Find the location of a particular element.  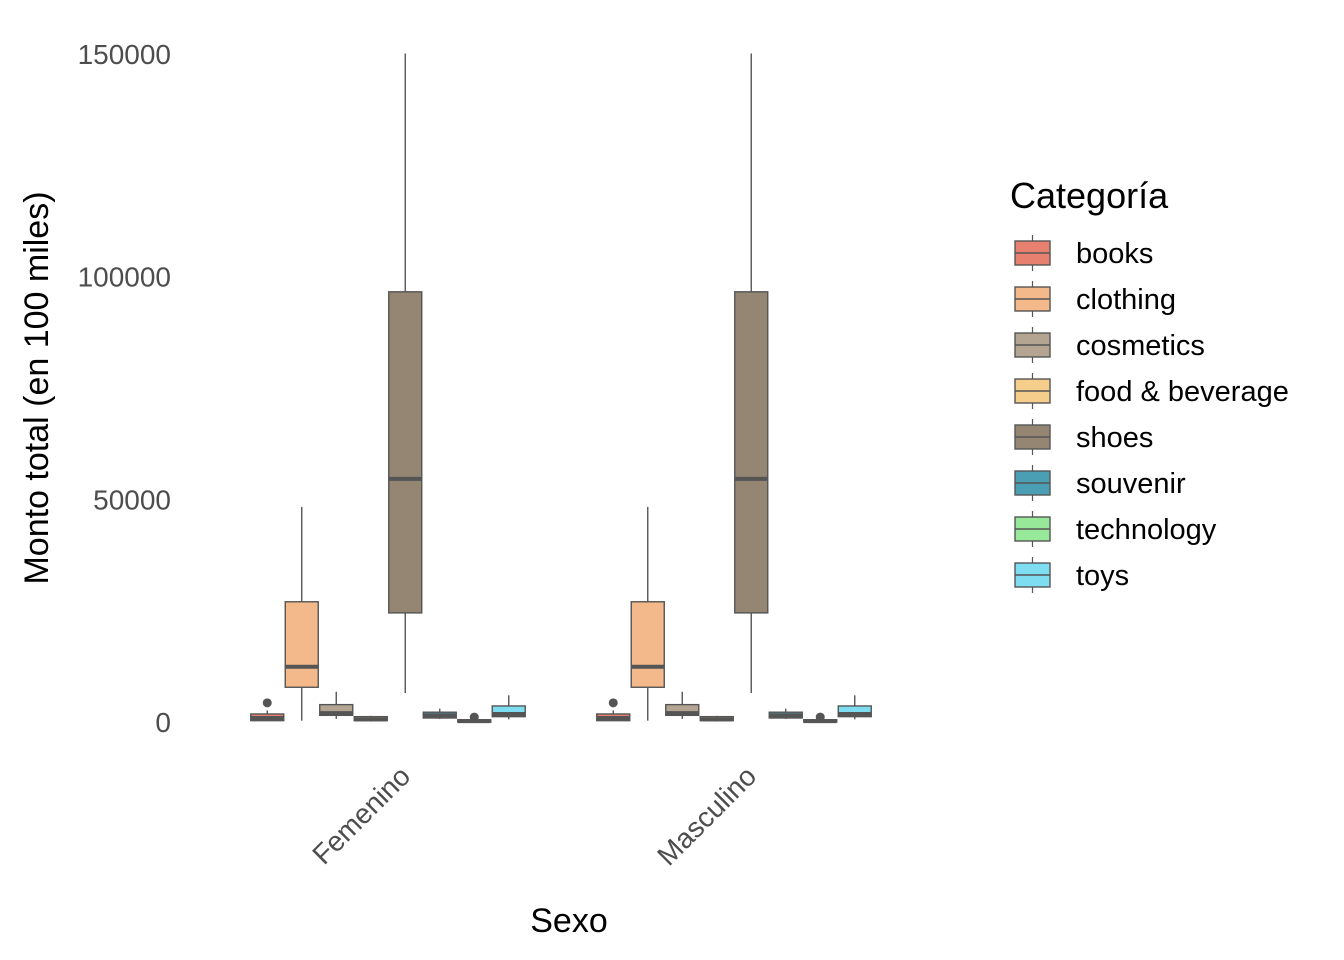

legend-item-cosmetics: cosmetics is located at coordinates (1109, 345).